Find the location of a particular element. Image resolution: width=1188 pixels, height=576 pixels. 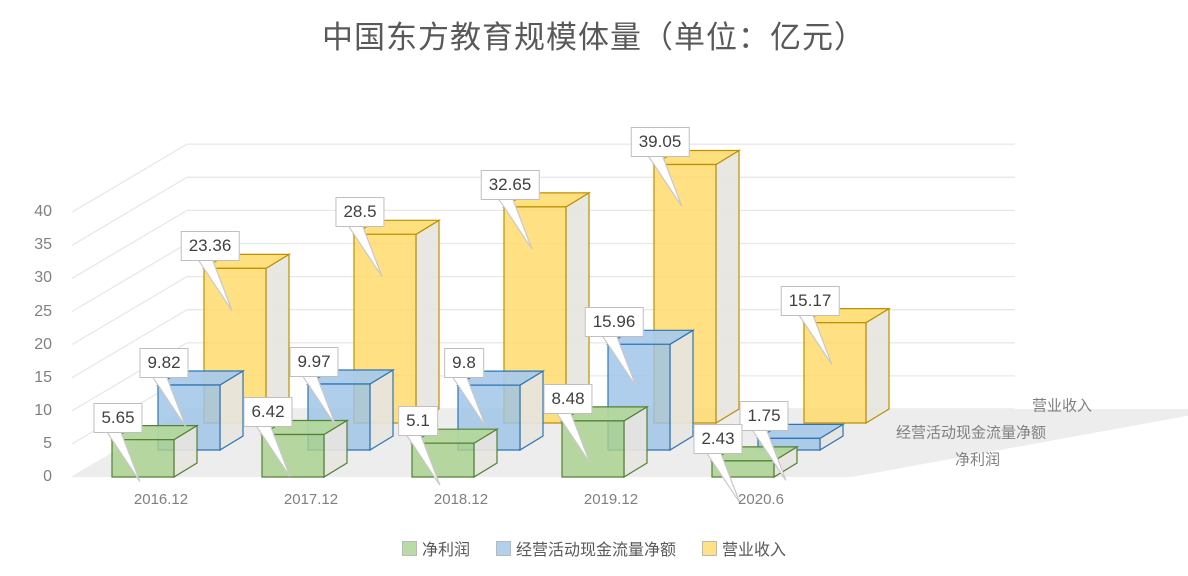

x-axis-tick: 2020.6 is located at coordinates (761, 499).